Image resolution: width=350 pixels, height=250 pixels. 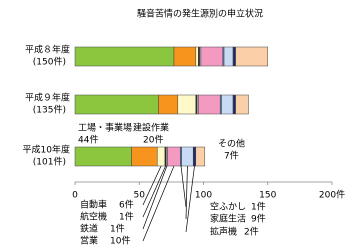 What do you see at coordinates (105, 128) in the screenshot?
I see `callout-name: 工場・事業場` at bounding box center [105, 128].